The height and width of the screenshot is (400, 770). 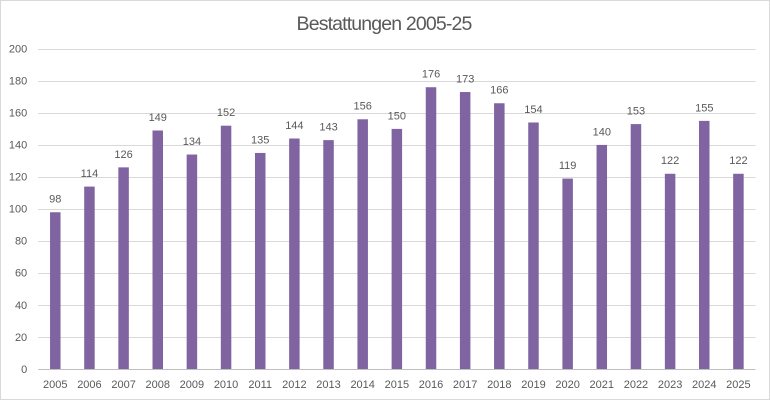 I want to click on svg-text: 2020, so click(x=567, y=385).